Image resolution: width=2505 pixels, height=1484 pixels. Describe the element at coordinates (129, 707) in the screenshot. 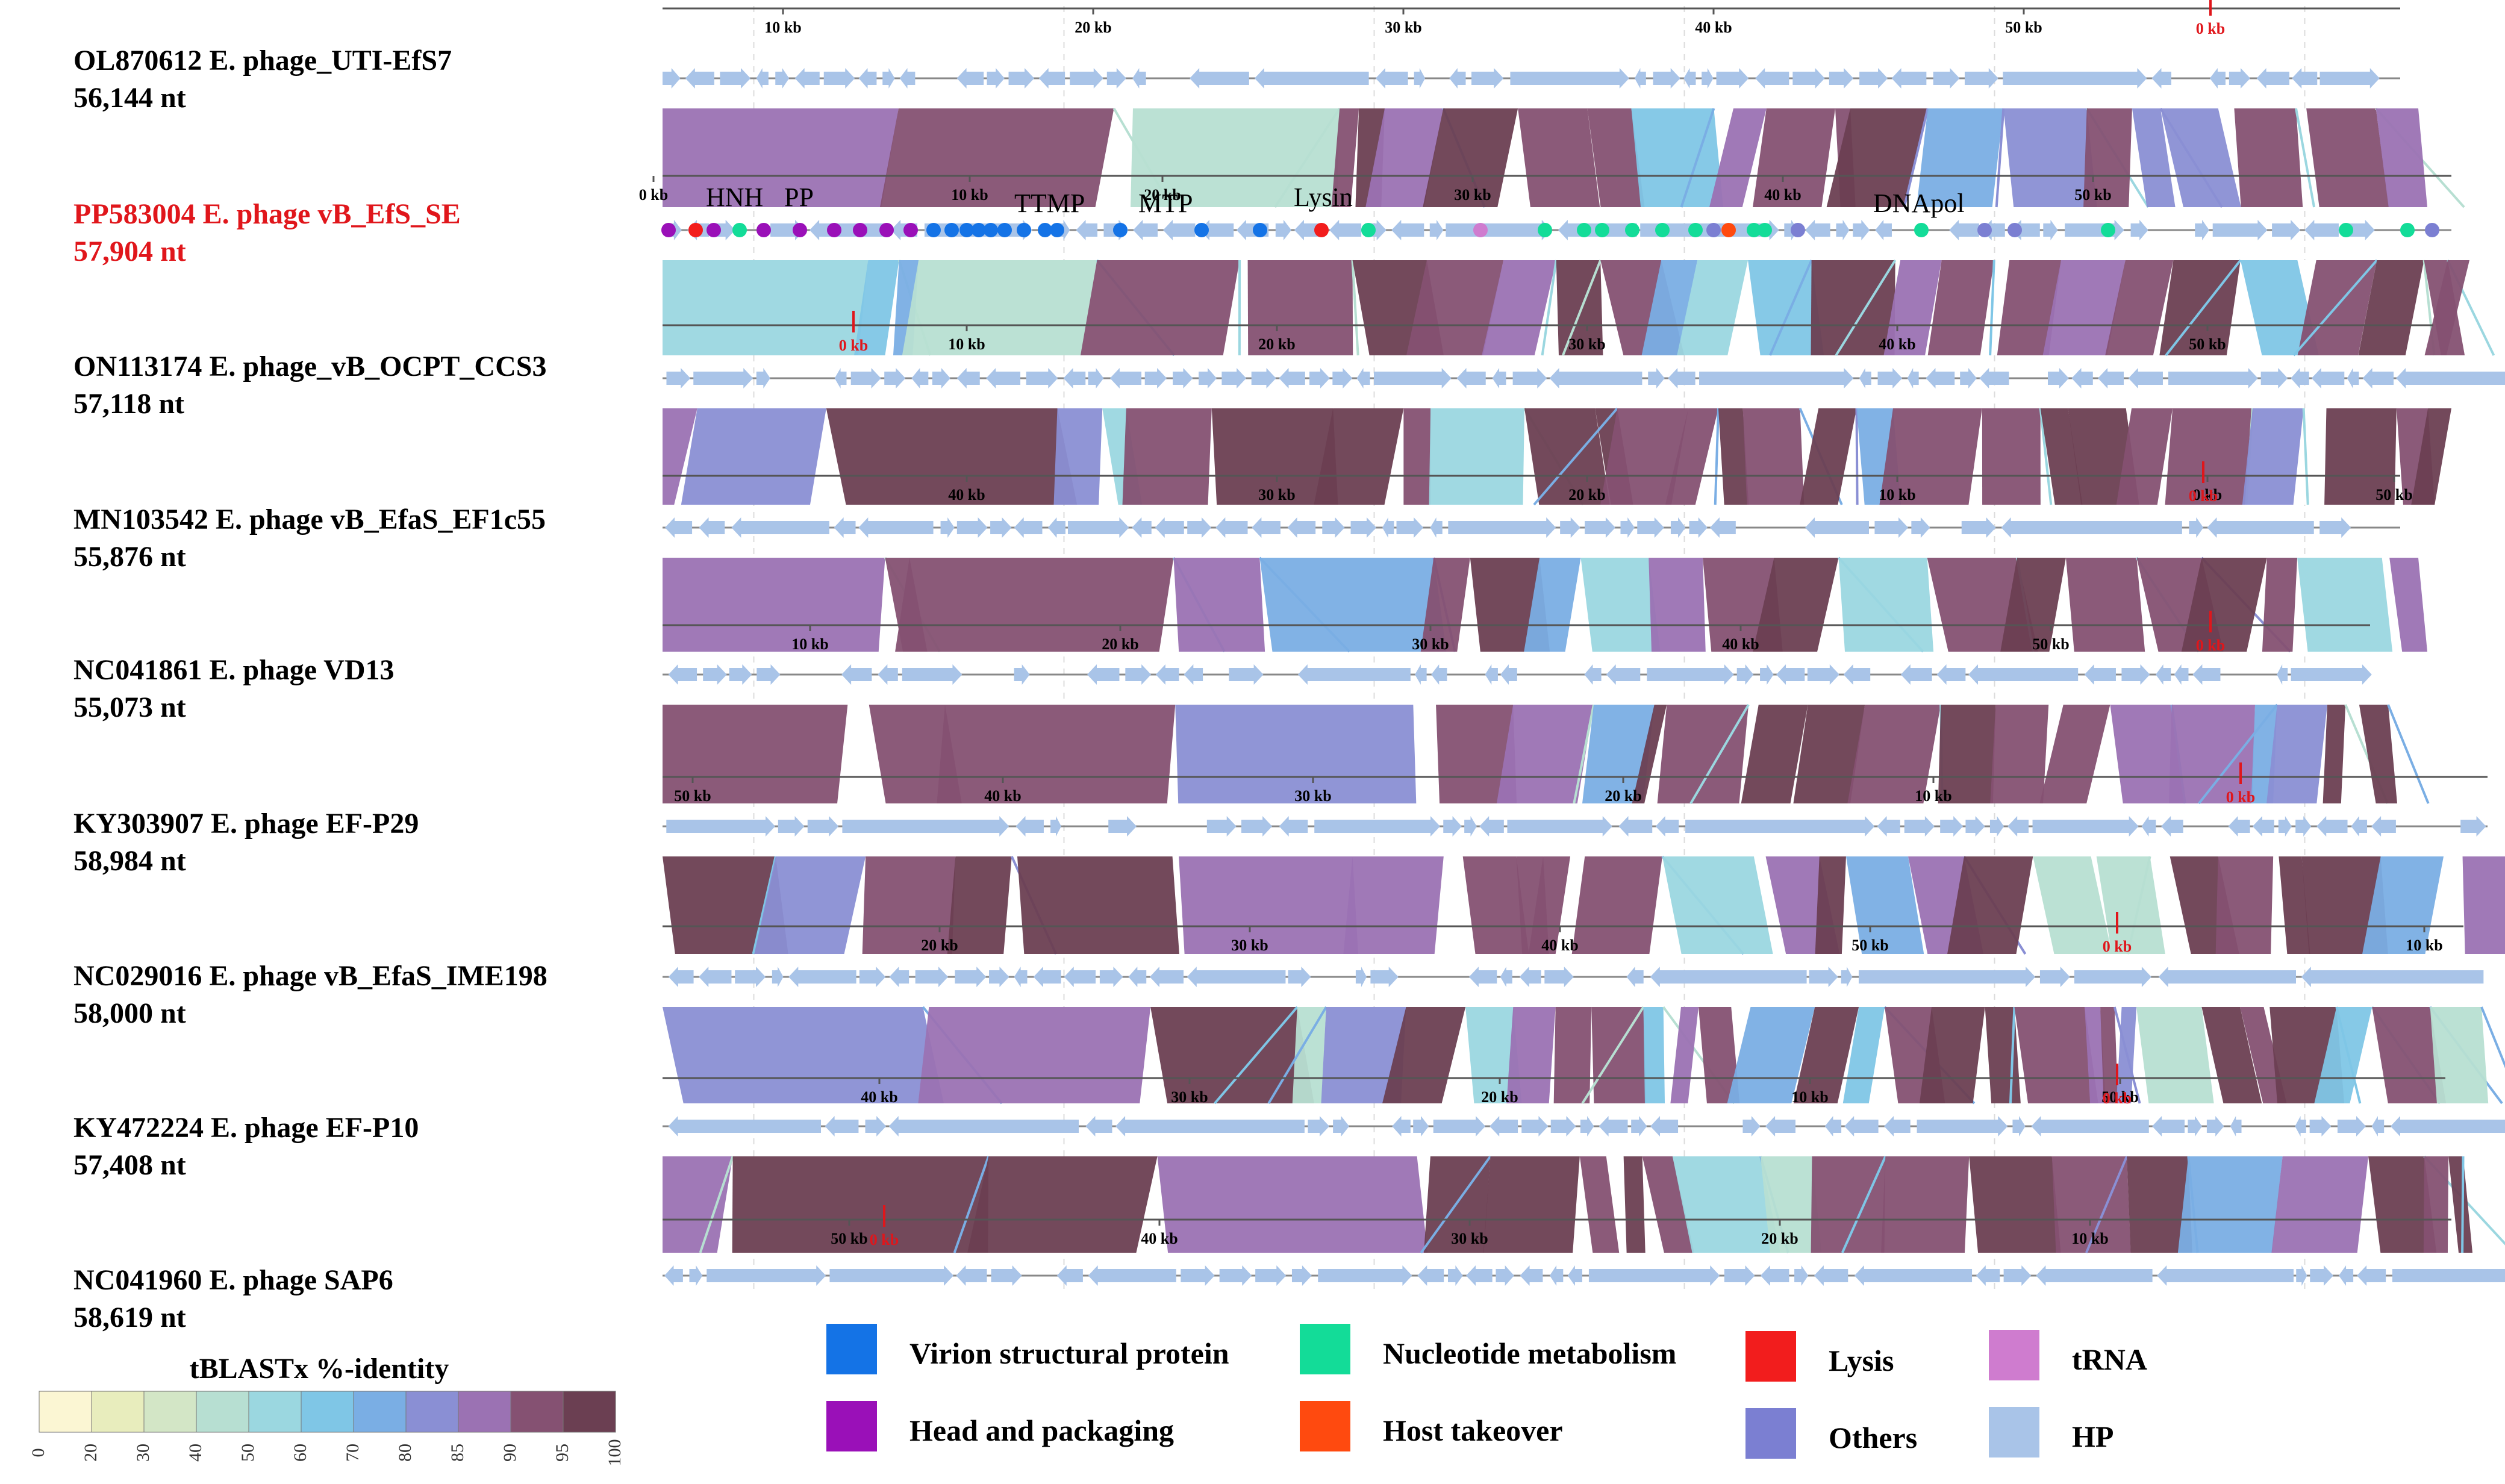

I see `genome-length: 55,073 nt` at that location.